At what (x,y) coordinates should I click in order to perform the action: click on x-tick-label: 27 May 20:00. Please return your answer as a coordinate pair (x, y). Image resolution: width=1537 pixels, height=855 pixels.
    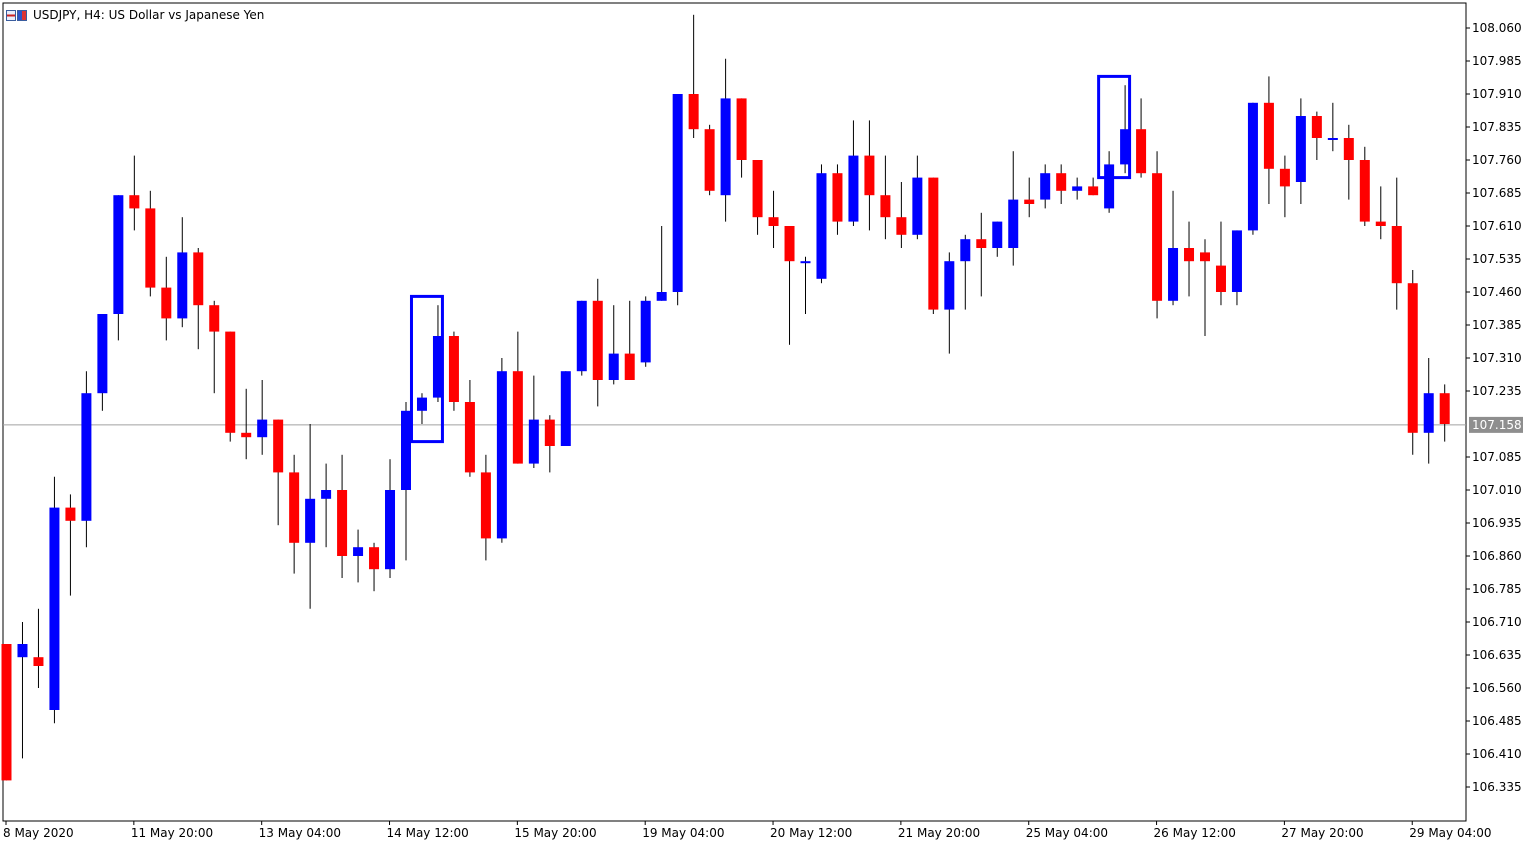
    Looking at the image, I should click on (1322, 833).